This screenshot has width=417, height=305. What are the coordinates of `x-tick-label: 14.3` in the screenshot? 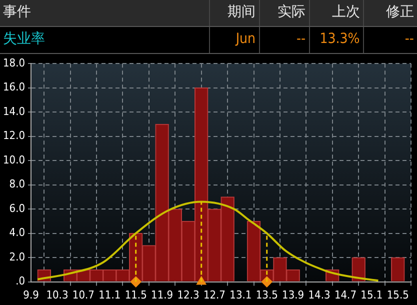 It's located at (319, 295).